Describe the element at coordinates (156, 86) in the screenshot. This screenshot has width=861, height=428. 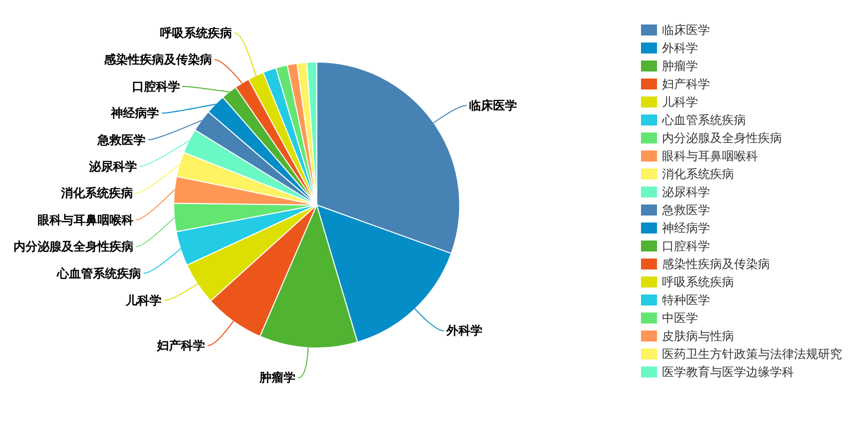
I see `slice-label: 口腔科学` at that location.